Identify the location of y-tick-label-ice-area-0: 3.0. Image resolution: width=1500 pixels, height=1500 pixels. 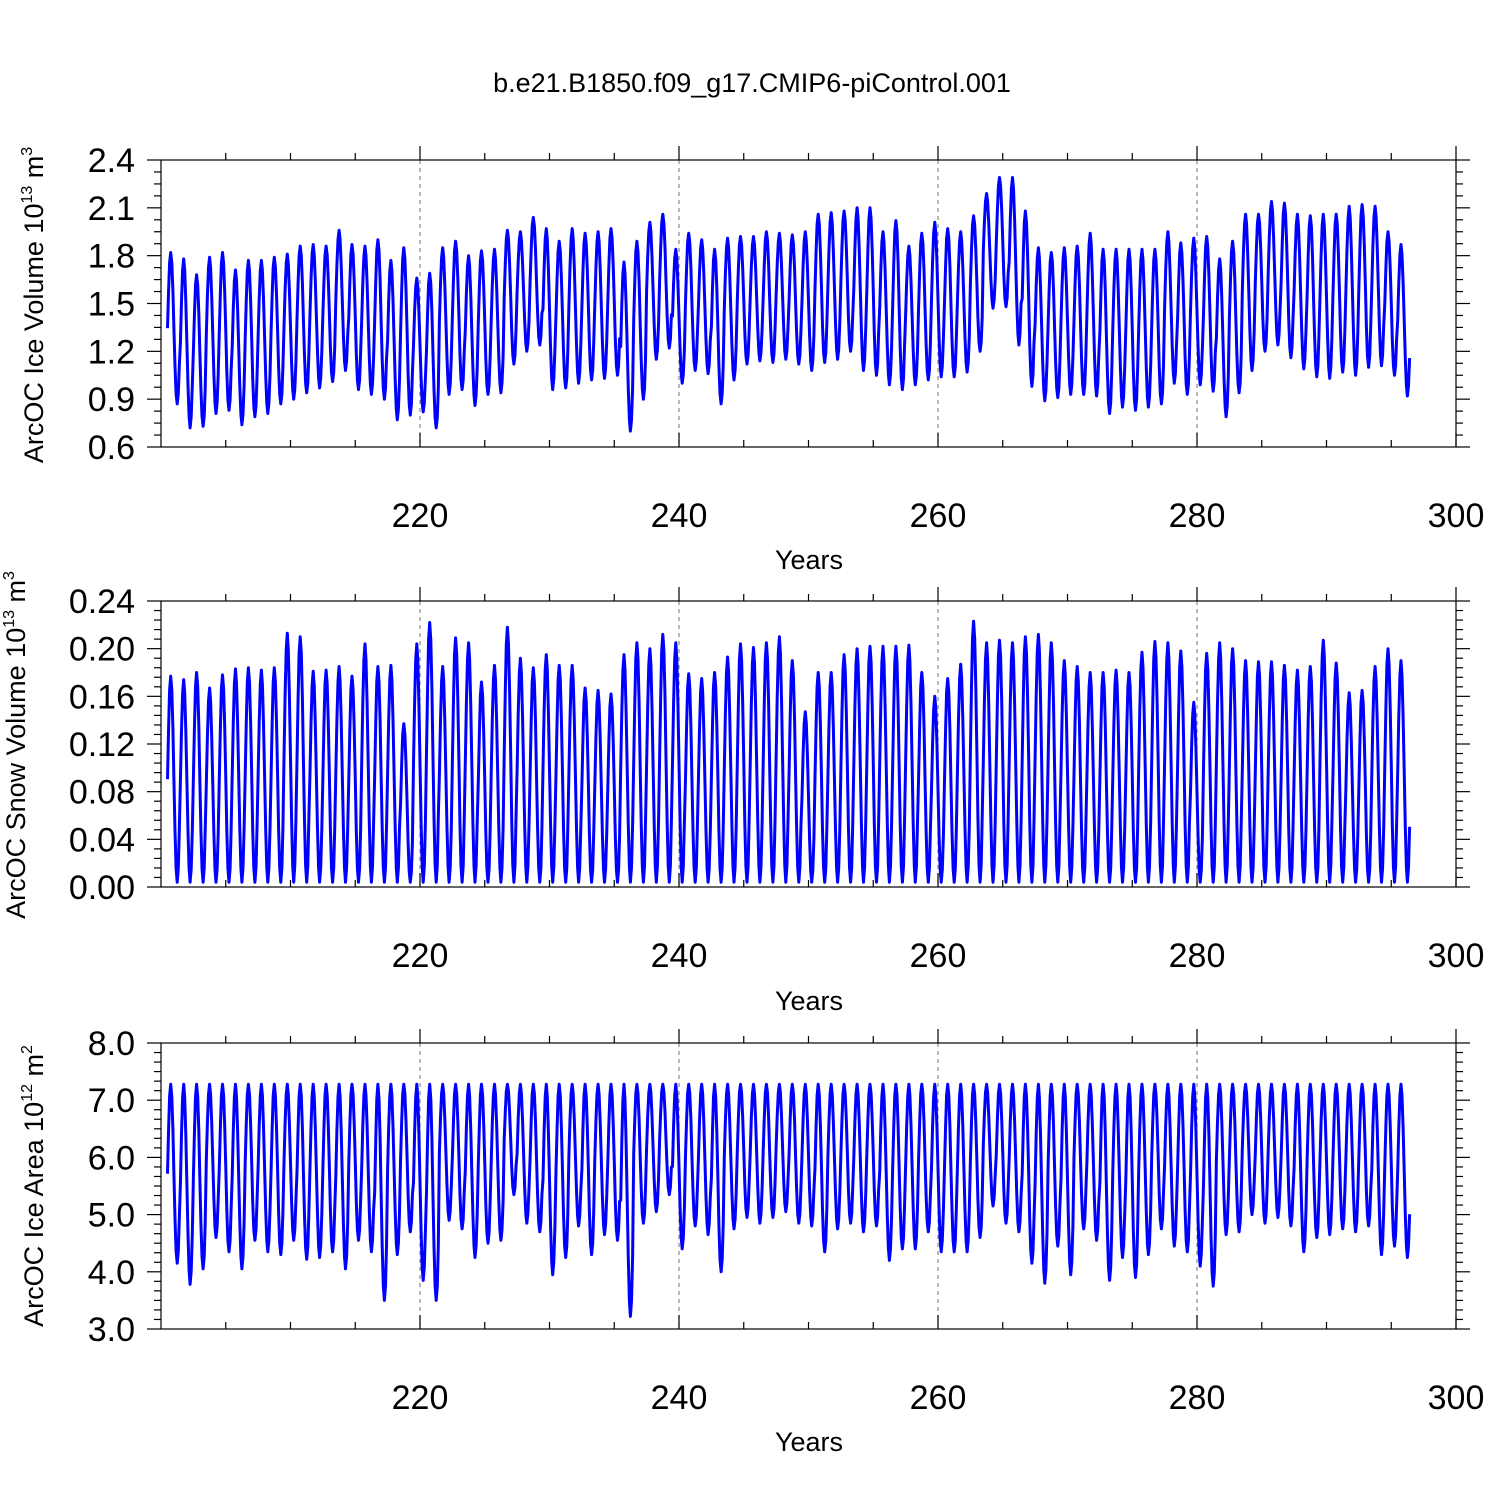
(111, 1330).